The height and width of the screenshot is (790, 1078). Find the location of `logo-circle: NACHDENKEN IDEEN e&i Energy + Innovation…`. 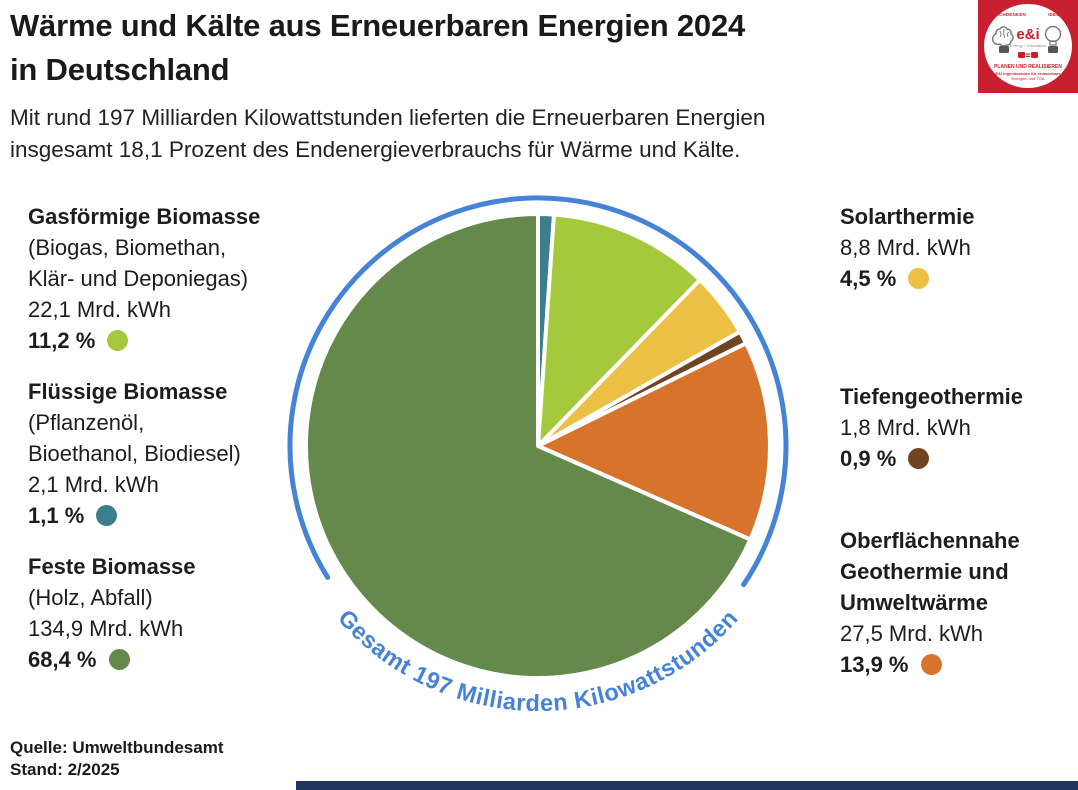

logo-circle: NACHDENKEN IDEEN e&i Energy + Innovation… is located at coordinates (1028, 46).